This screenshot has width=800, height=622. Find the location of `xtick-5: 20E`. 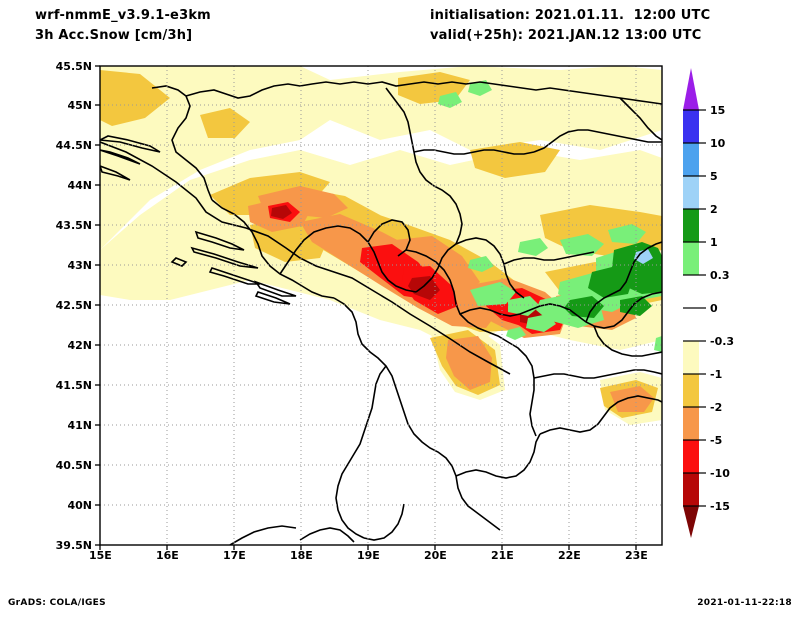

xtick-5: 20E is located at coordinates (435, 555).